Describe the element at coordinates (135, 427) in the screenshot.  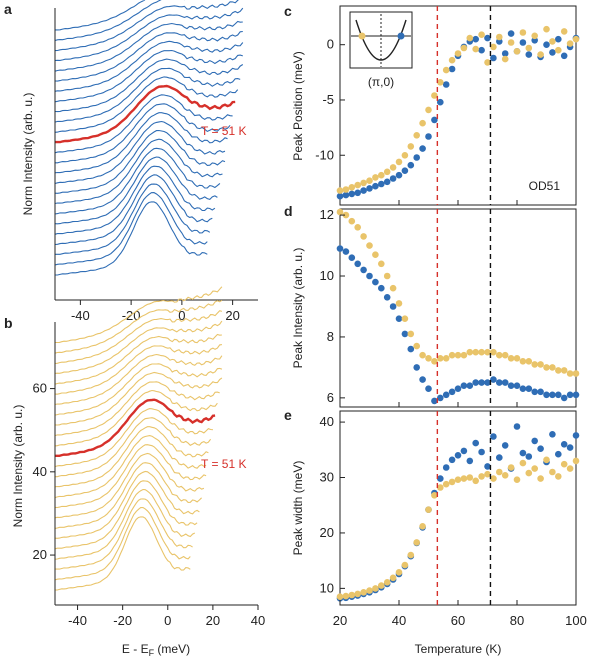
I see `highlight-curve` at that location.